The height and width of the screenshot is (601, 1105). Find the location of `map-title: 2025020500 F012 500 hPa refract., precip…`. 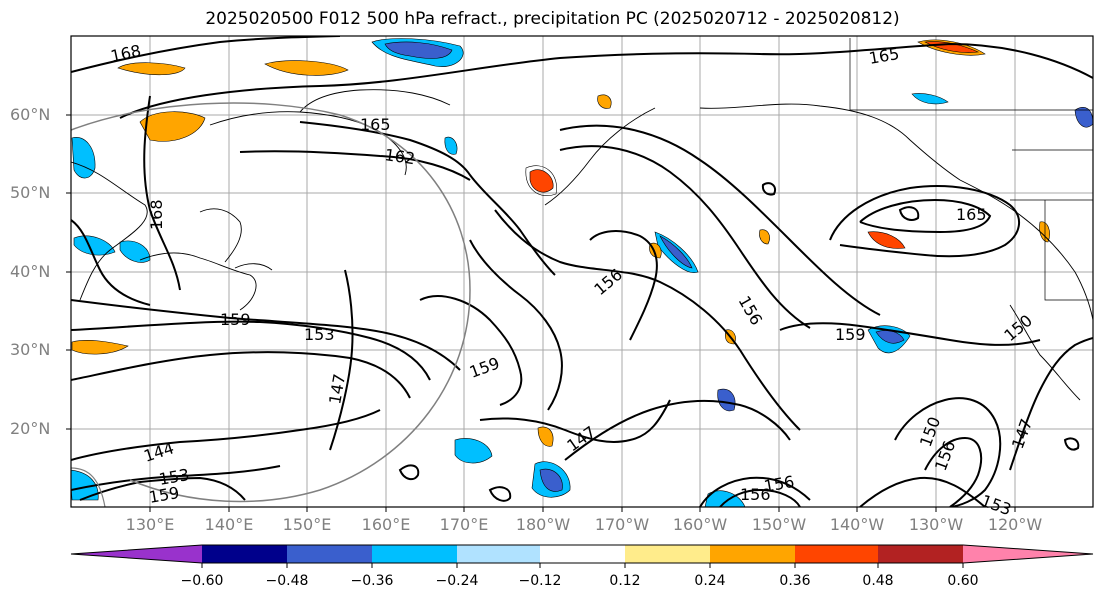

map-title: 2025020500 F012 500 hPa refract., precip… is located at coordinates (552, 19).